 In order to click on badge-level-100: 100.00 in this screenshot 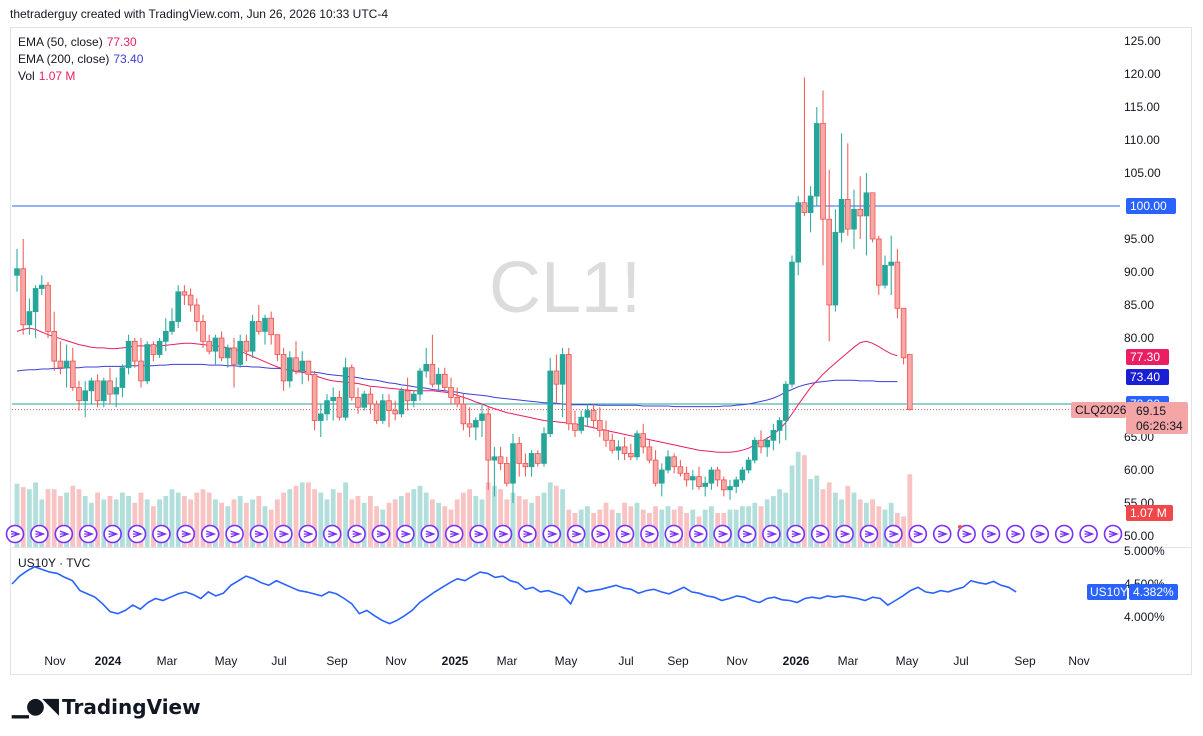, I will do `click(1151, 206)`.